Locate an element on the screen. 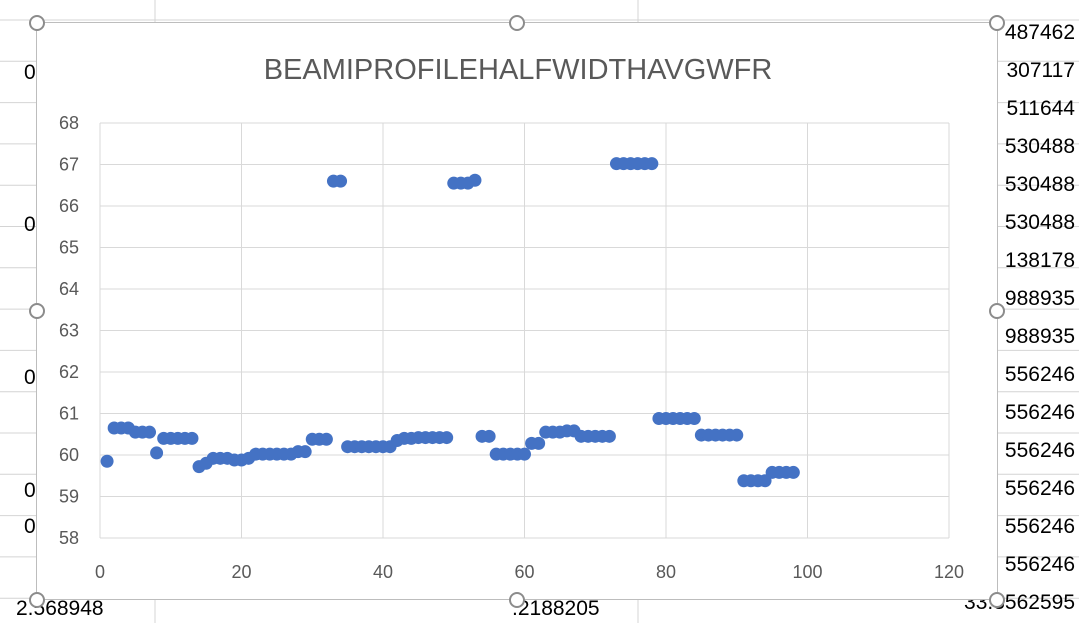  chart-title: BEAMIPROFILEHALFWIDTHAVGWFR is located at coordinates (518, 70).